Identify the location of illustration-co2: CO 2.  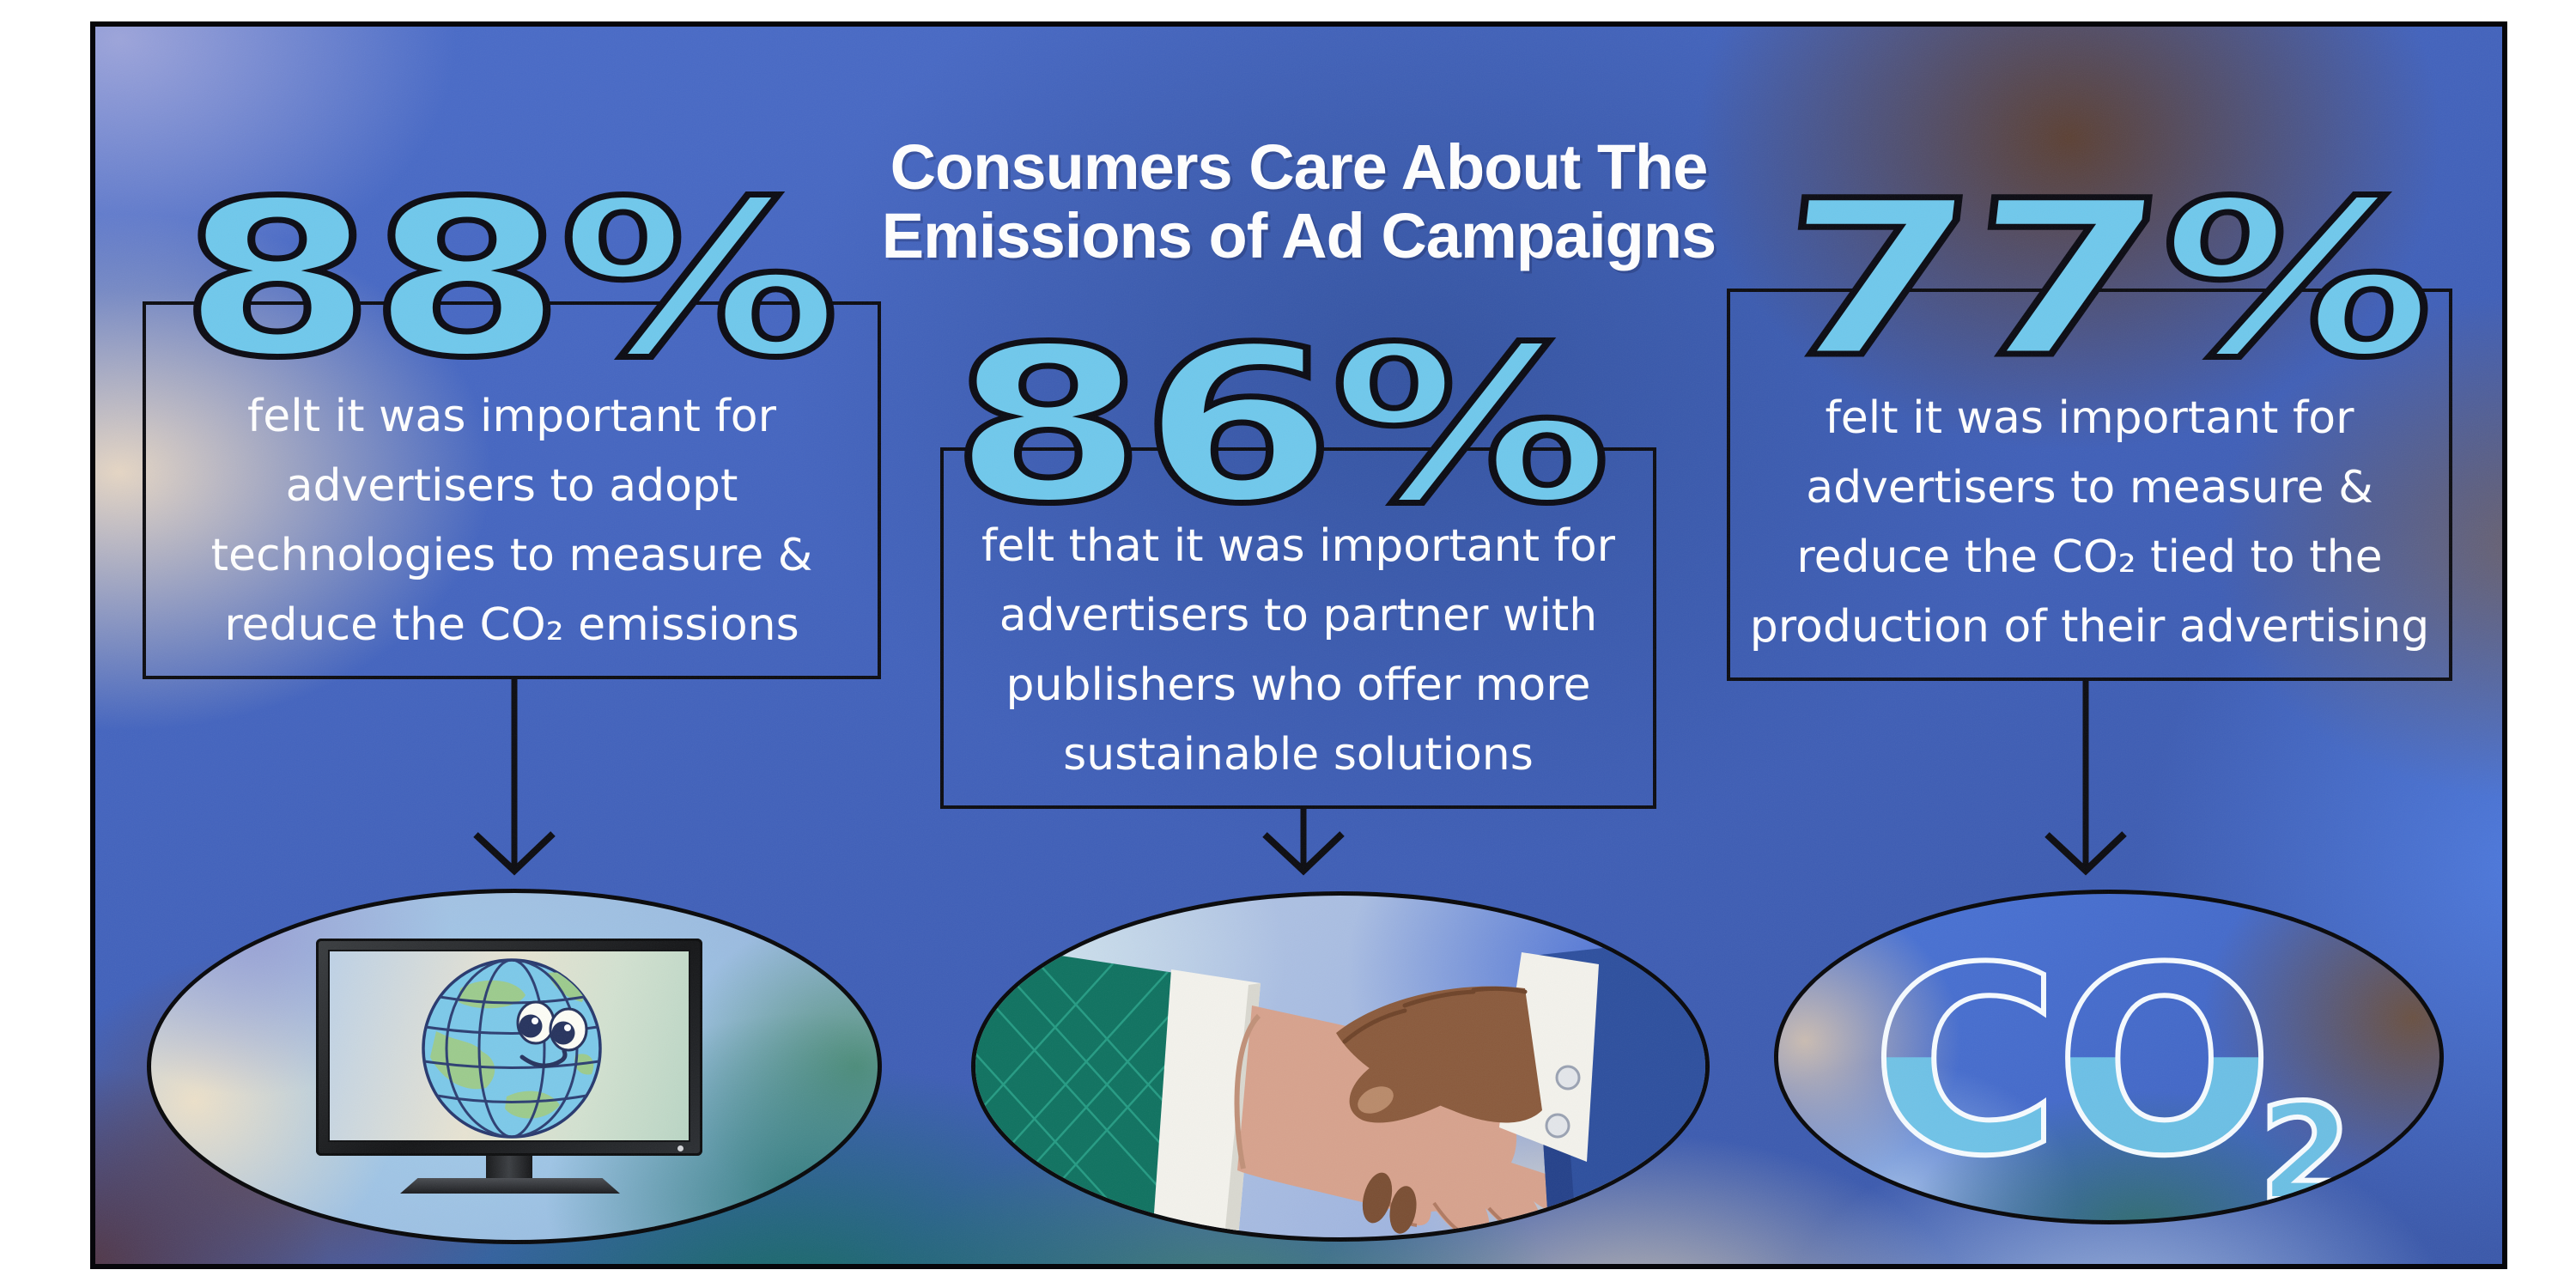
(2109, 1057).